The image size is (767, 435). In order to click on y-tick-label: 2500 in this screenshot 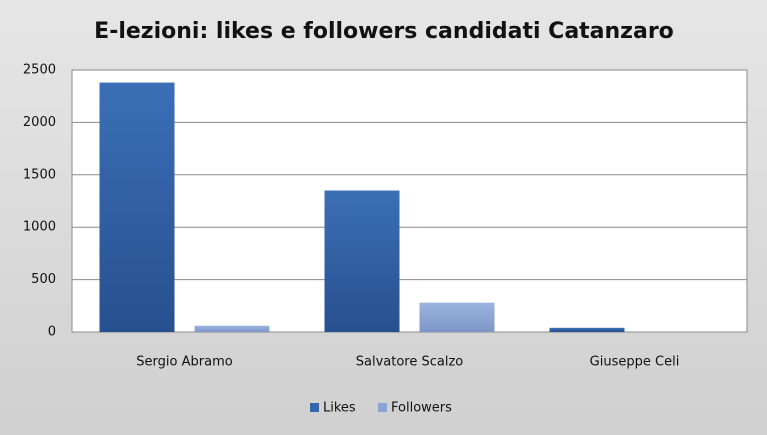, I will do `click(39, 70)`.